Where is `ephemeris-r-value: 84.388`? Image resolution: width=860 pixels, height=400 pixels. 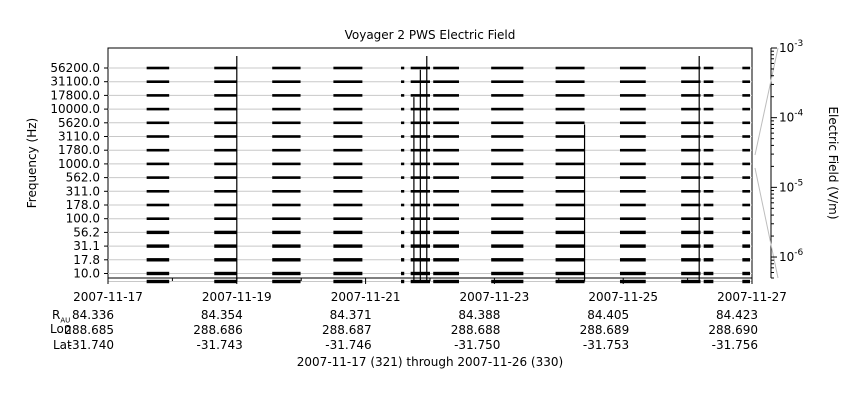
ephemeris-r-value: 84.388 is located at coordinates (479, 315).